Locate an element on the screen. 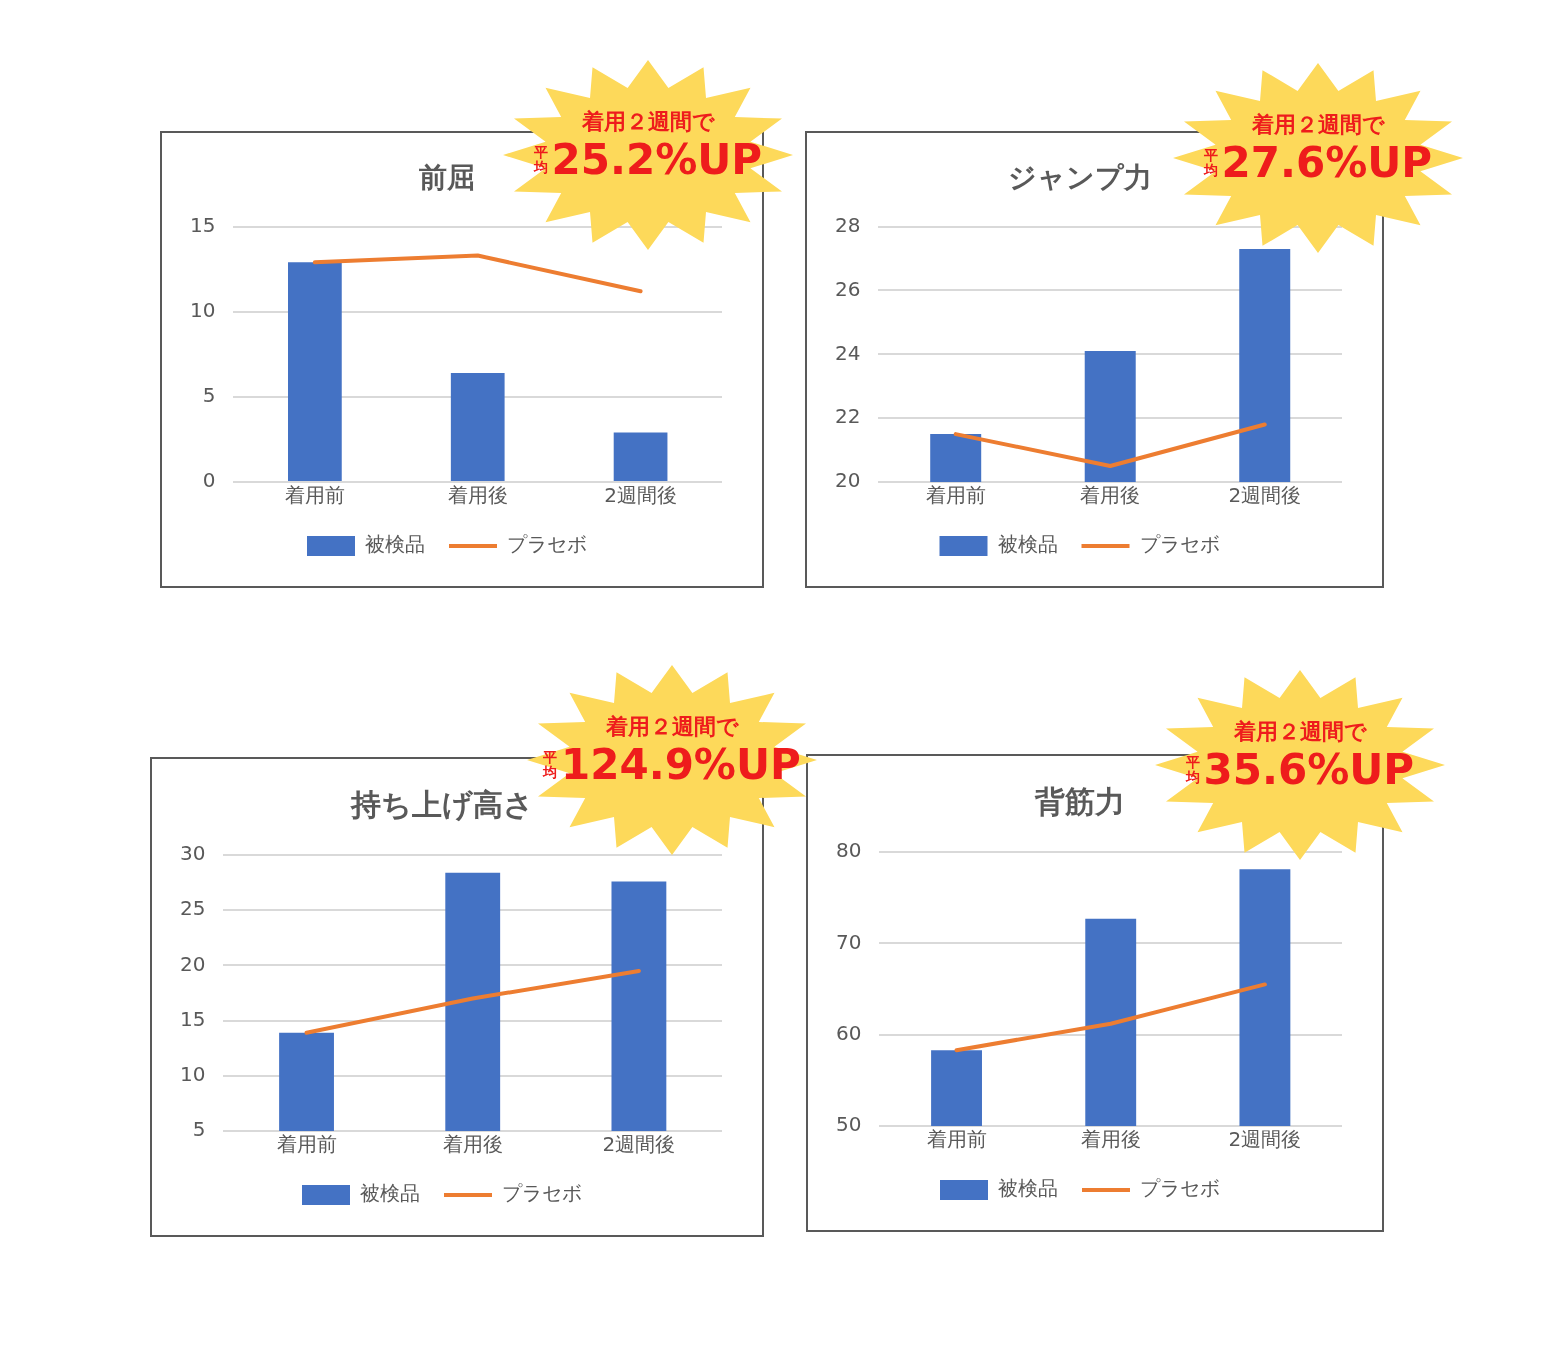 This screenshot has width=1555, height=1347. y-tick-label: 70 is located at coordinates (849, 941).